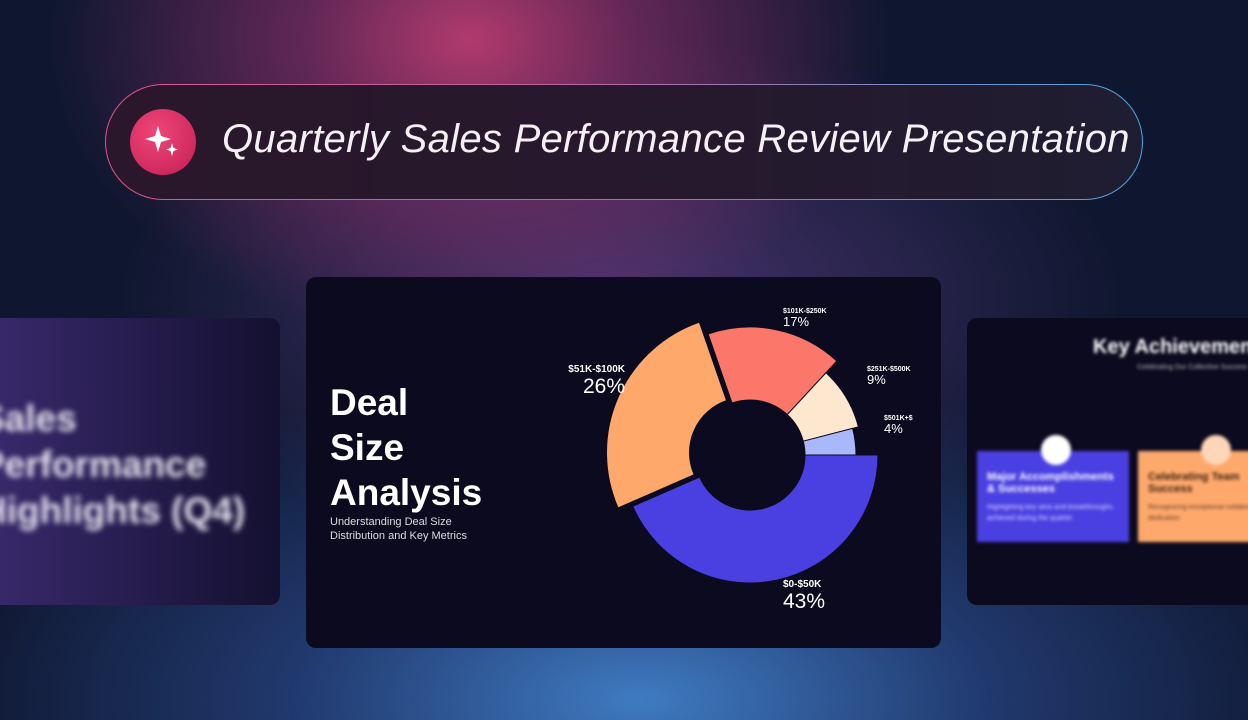 The height and width of the screenshot is (720, 1248). What do you see at coordinates (805, 311) in the screenshot?
I see `slice-category: $101K-$250K` at bounding box center [805, 311].